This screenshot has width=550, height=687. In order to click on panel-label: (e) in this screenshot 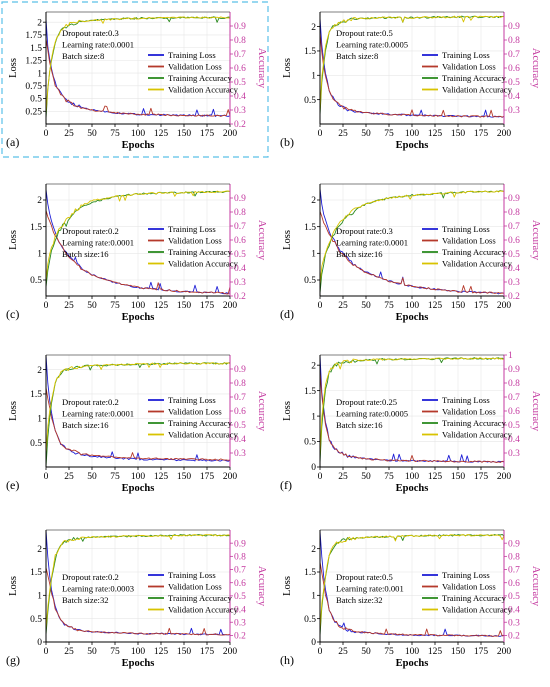, I will do `click(12, 485)`.